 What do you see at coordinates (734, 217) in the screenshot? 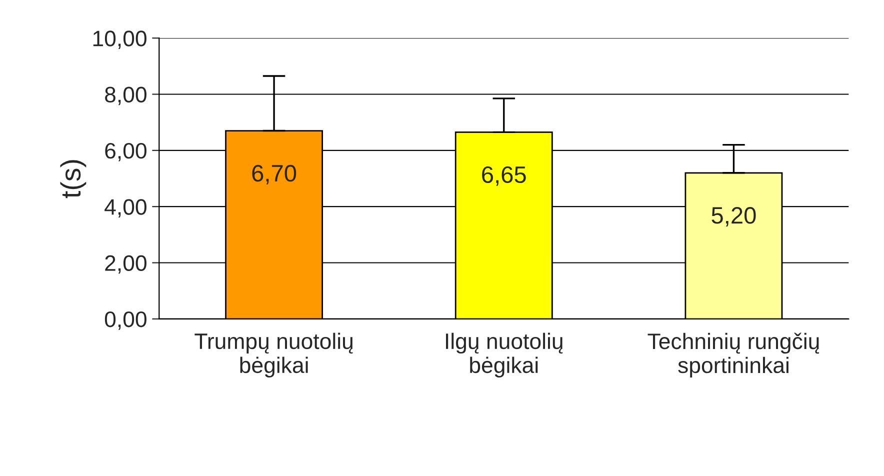
I see `data-label: 5,20` at bounding box center [734, 217].